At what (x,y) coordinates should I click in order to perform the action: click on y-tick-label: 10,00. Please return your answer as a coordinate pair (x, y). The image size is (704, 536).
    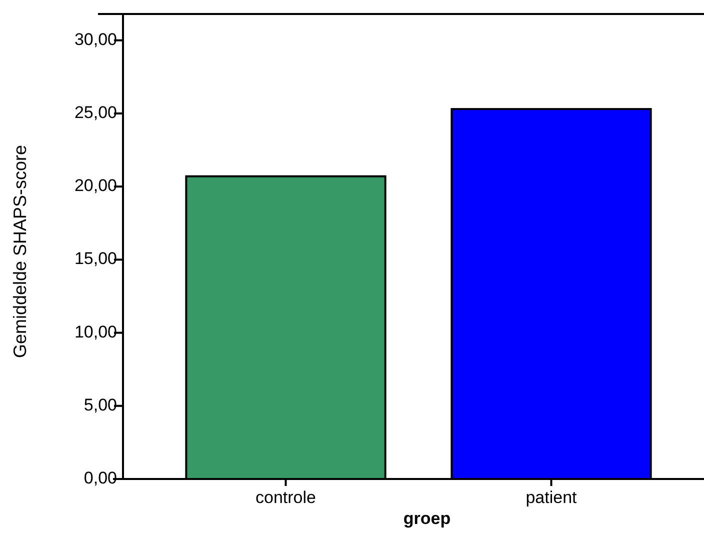
    Looking at the image, I should click on (95, 332).